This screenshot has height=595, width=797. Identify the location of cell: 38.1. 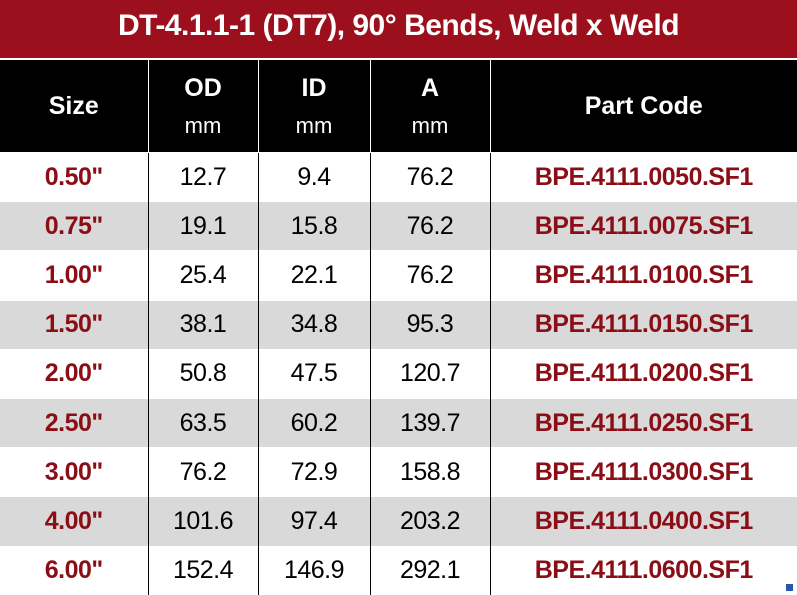
(202, 324).